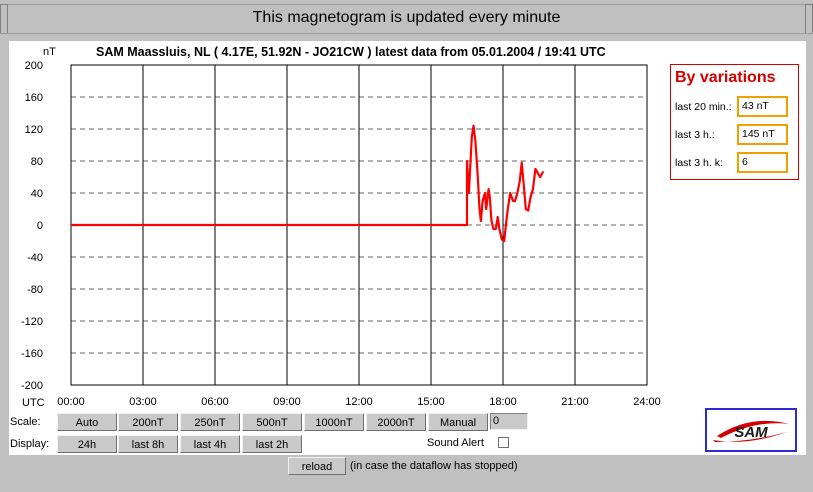 The image size is (813, 492). I want to click on header-bar: This magnetogram is updated every minute, so click(406, 19).